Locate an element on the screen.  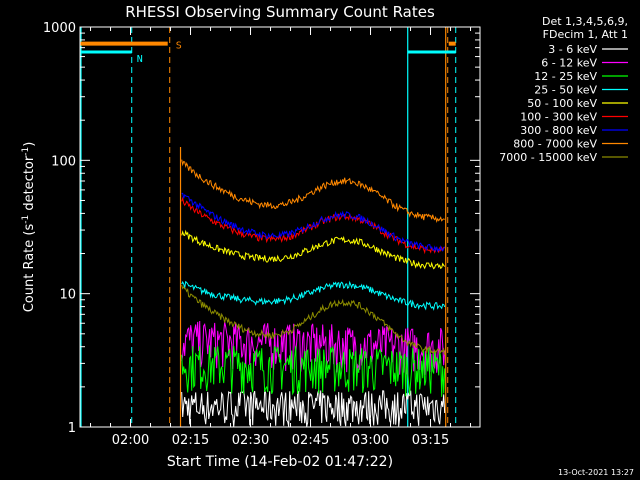
legend-label-3: 25 - 50 keV is located at coordinates (565, 90).